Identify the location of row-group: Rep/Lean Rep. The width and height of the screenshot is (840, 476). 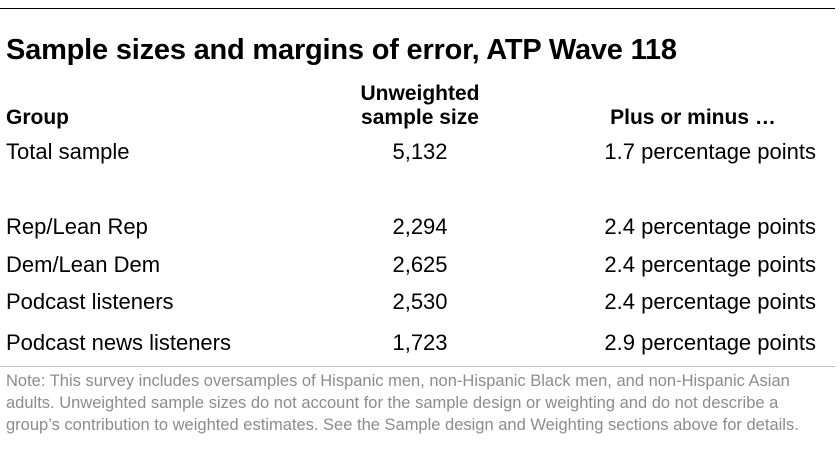
(77, 226).